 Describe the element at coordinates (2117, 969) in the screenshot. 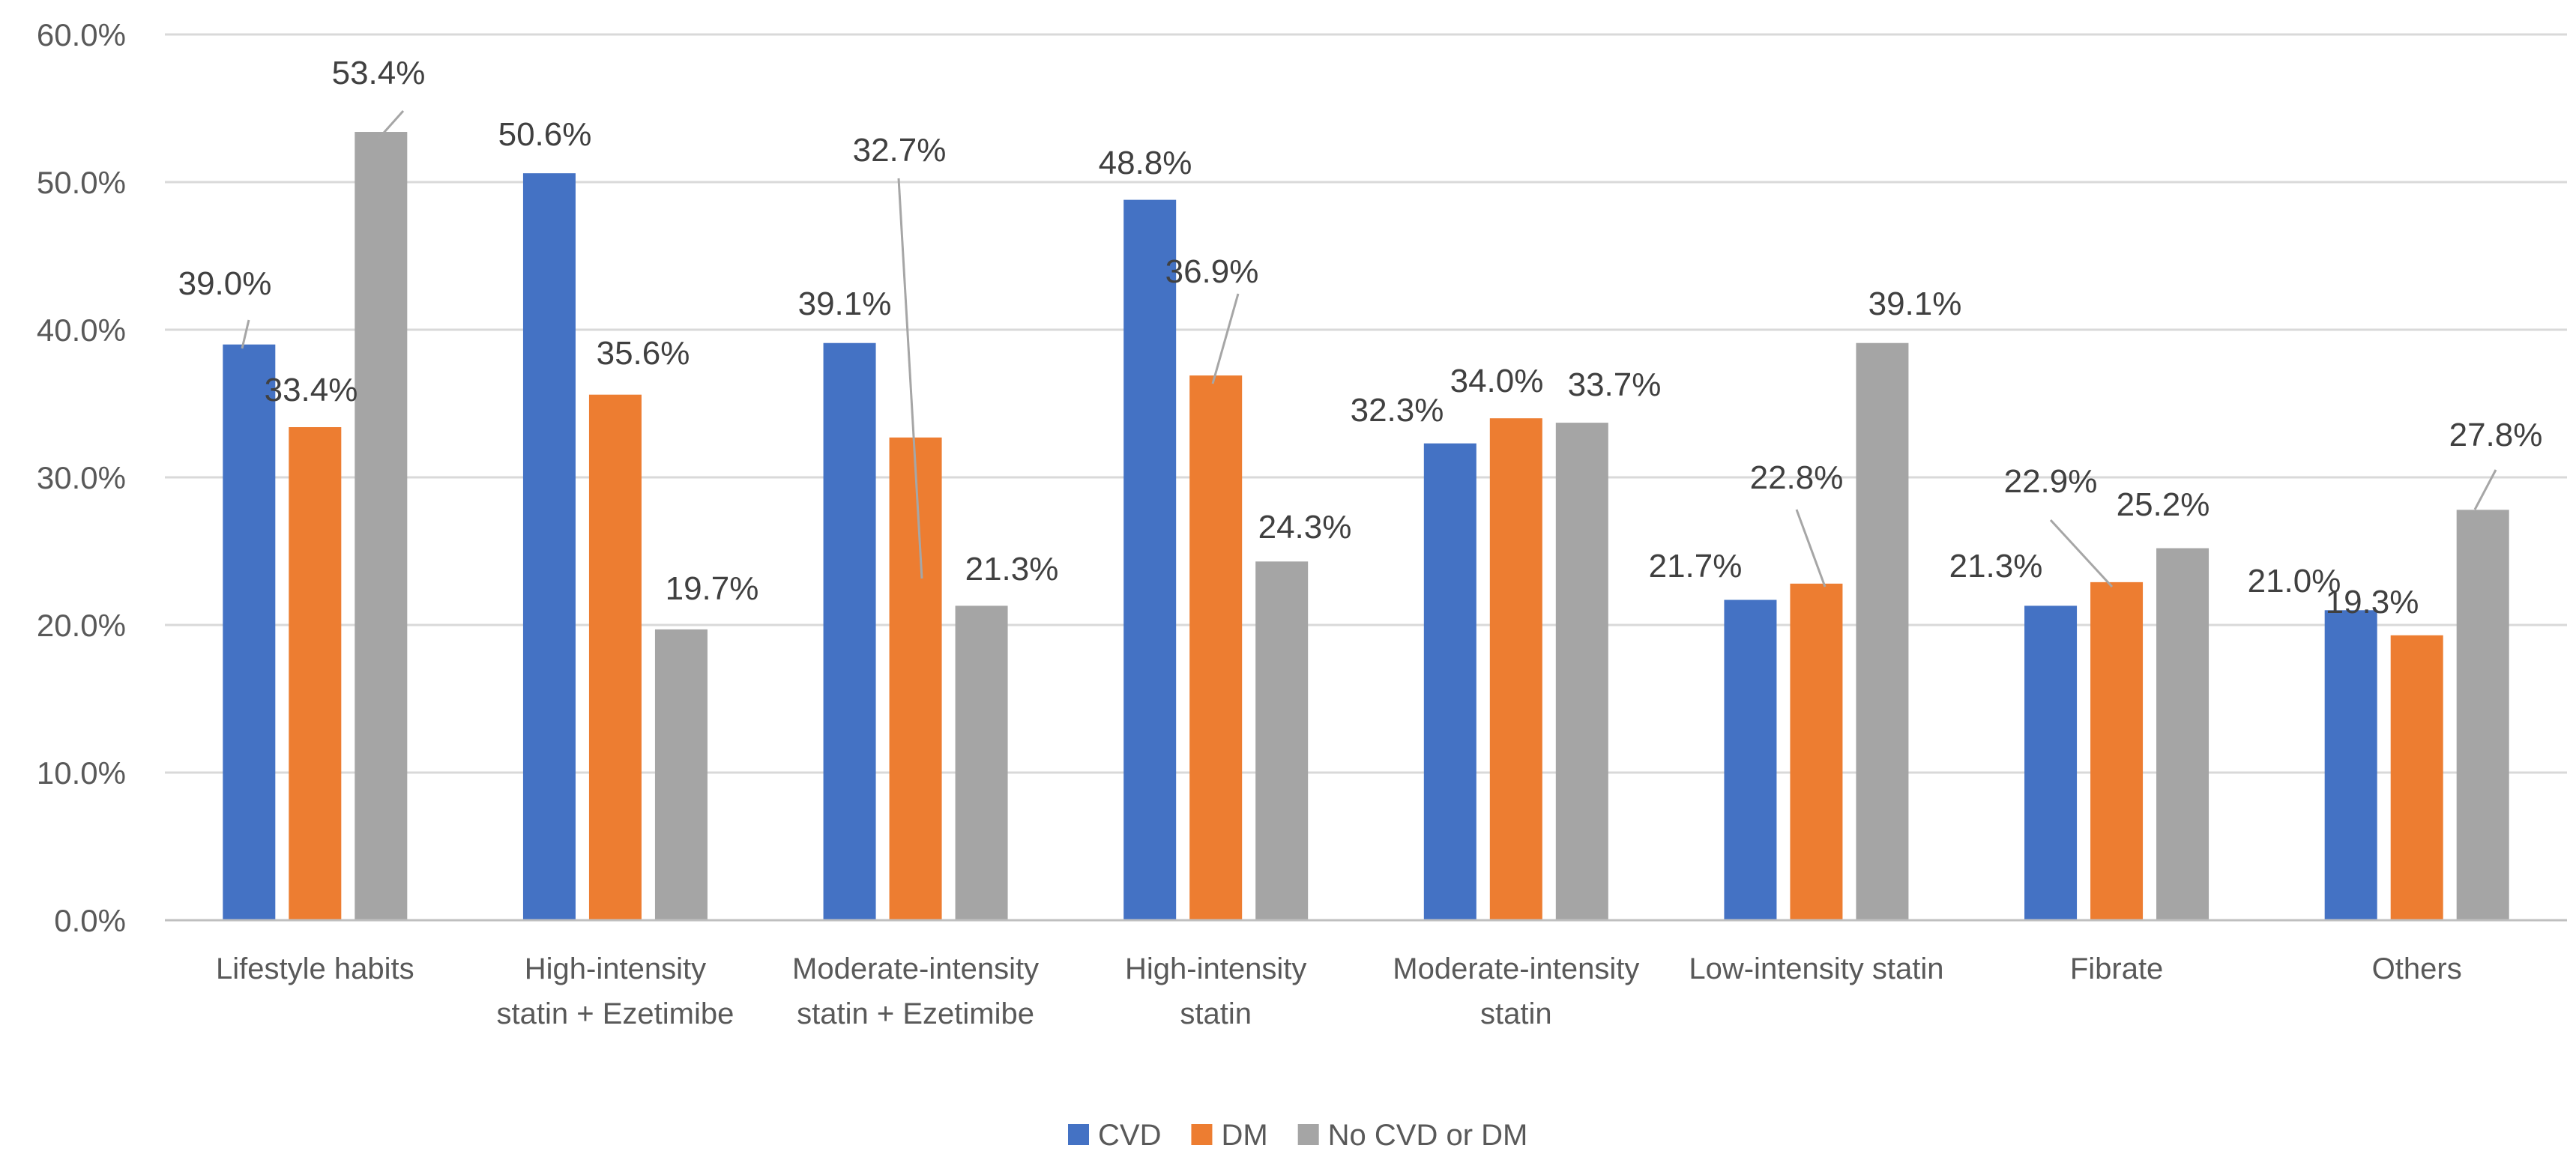

I see `x-tick-label: Fibrate` at that location.